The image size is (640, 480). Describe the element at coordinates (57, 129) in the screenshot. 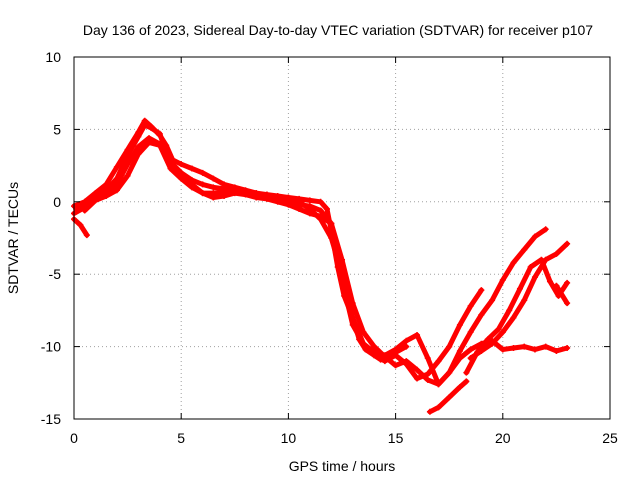

I see `y-tick-label: 5` at that location.